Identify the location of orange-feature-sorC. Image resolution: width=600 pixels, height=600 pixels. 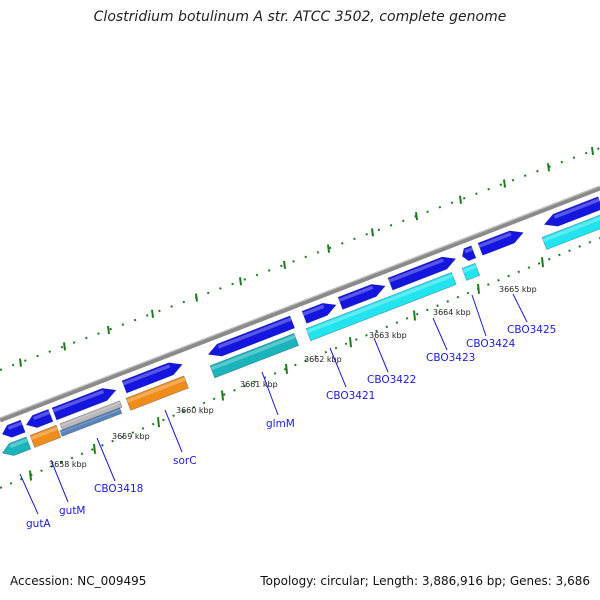
(157, 393).